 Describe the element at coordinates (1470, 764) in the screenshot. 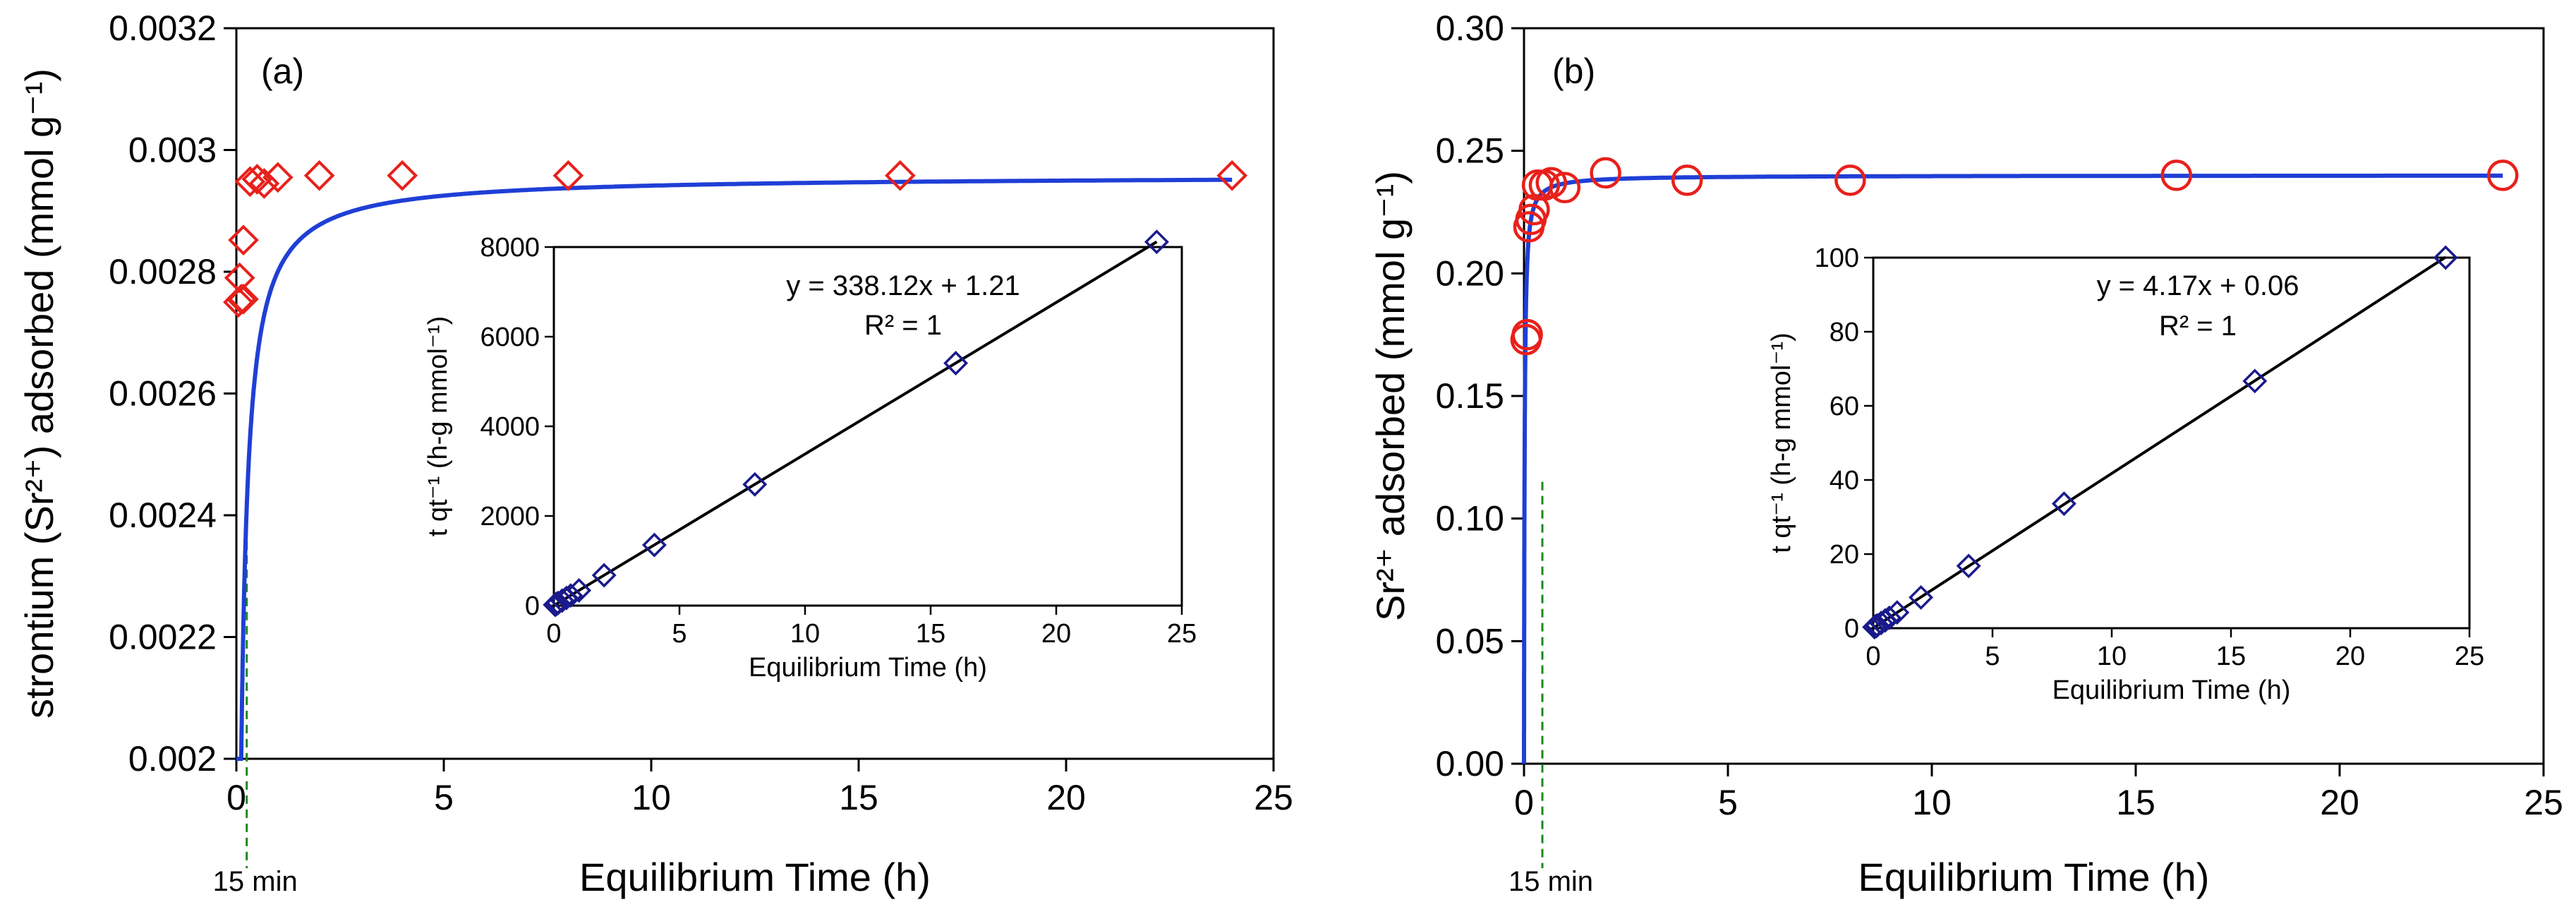

I see `y-tick-label: 0.00` at that location.